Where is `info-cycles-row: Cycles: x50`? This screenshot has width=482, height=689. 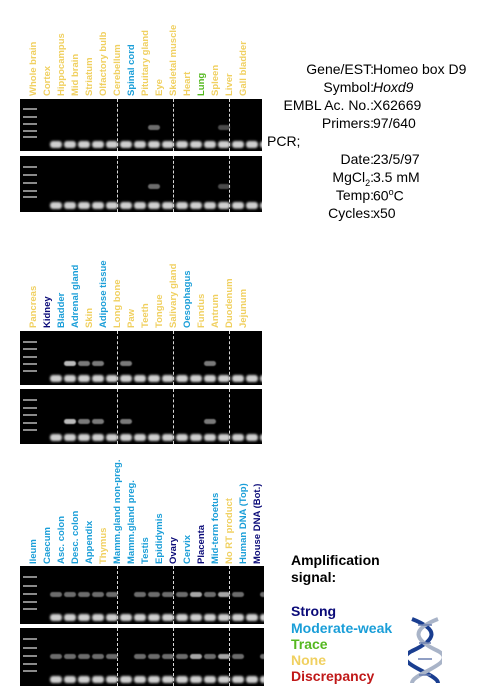 info-cycles-row: Cycles: x50 is located at coordinates (369, 214).